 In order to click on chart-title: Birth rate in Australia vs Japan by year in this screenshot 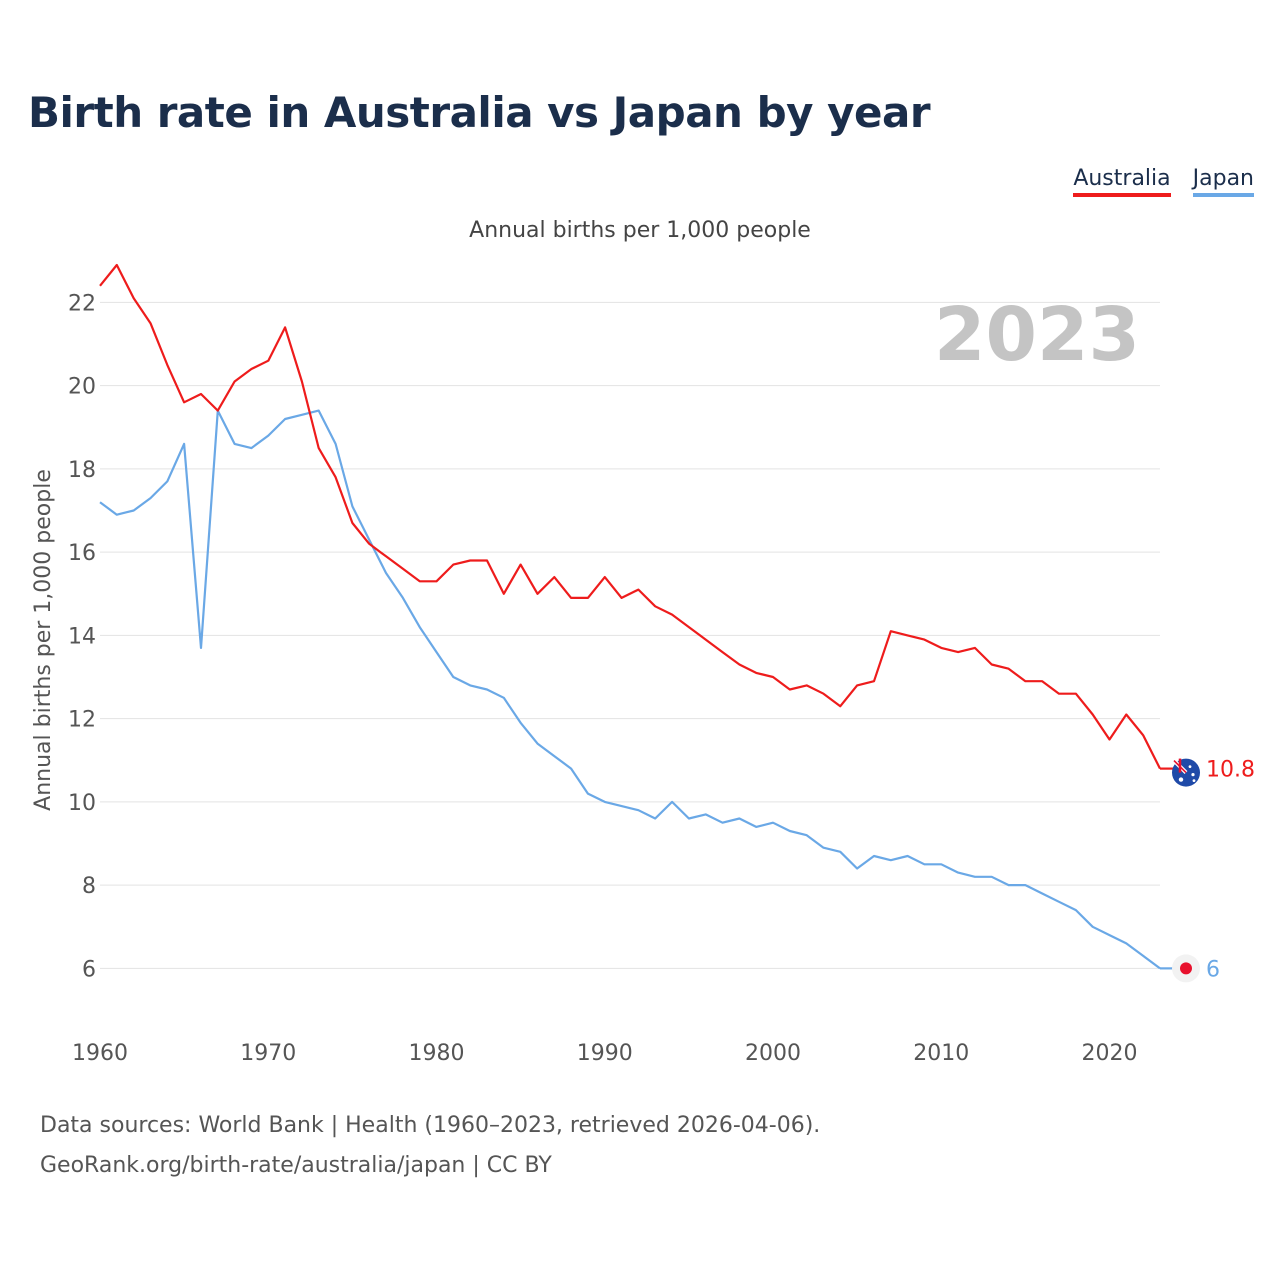, I will do `click(479, 112)`.